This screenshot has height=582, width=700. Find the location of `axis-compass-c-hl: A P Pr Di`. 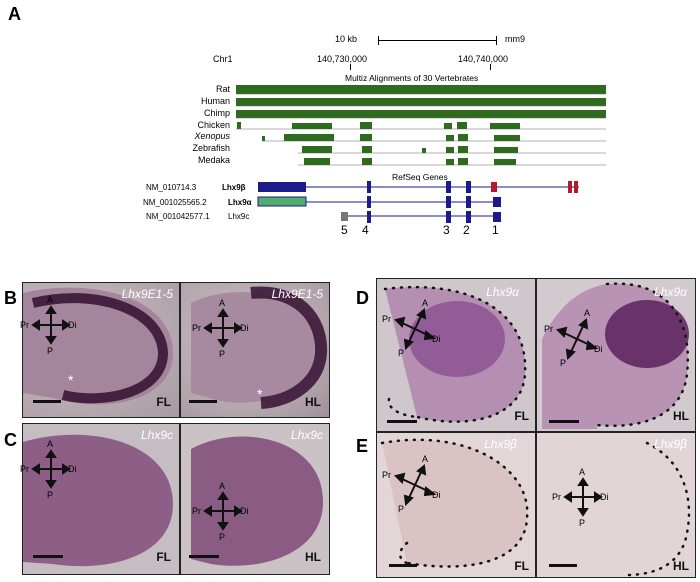

axis-compass-c-hl: A P Pr Di is located at coordinates (220, 511).